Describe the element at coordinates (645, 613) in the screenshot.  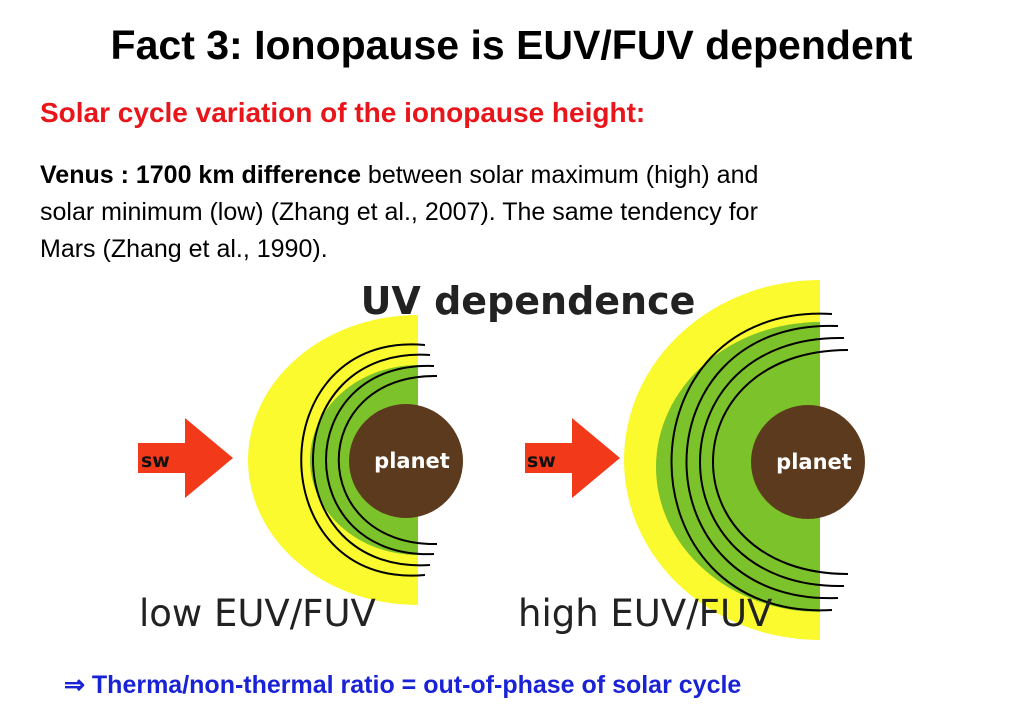
I see `panel-caption: high EUV/FUV` at that location.